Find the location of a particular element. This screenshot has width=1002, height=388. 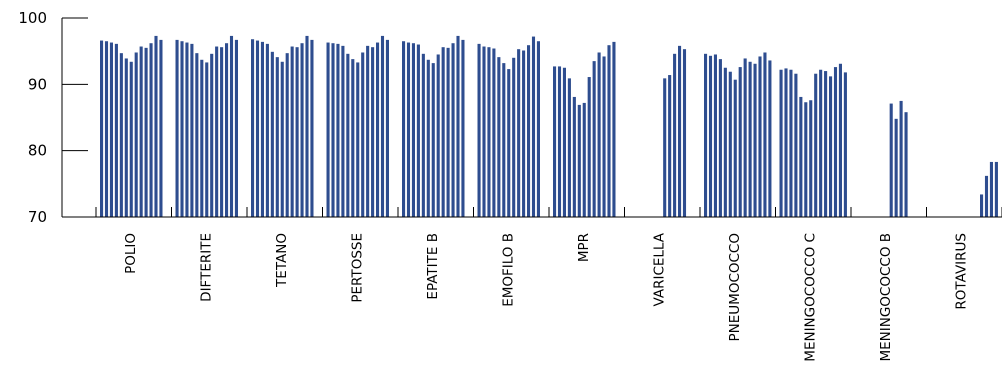

category-label-polio: POLIO is located at coordinates (131, 253).